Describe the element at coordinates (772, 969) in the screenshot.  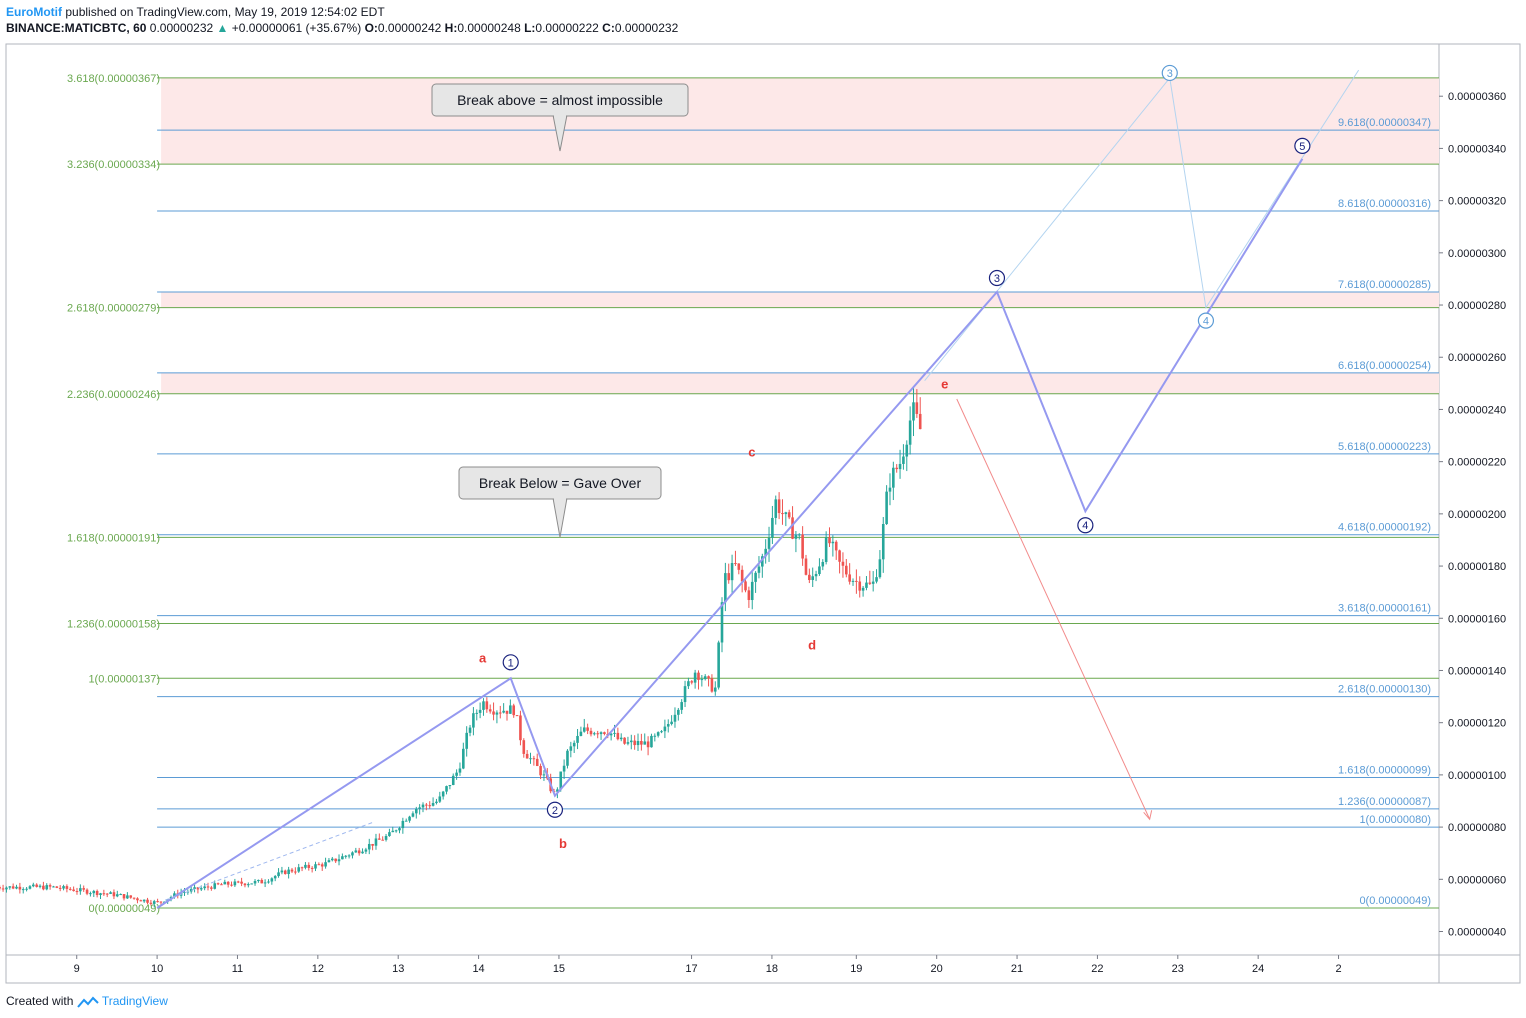
I see `x-tick-label: 18` at that location.